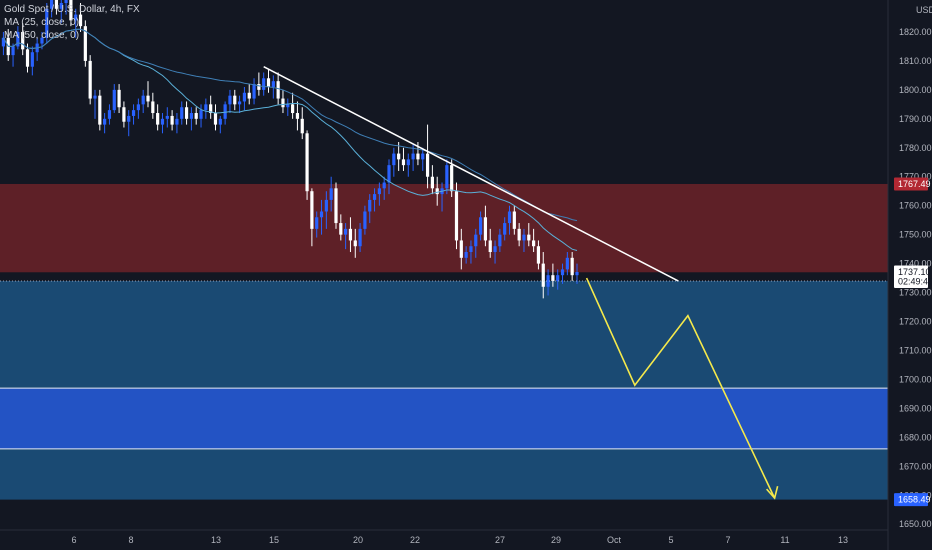  Describe the element at coordinates (915, 90) in the screenshot. I see `y-tick-label: 1800.00` at that location.